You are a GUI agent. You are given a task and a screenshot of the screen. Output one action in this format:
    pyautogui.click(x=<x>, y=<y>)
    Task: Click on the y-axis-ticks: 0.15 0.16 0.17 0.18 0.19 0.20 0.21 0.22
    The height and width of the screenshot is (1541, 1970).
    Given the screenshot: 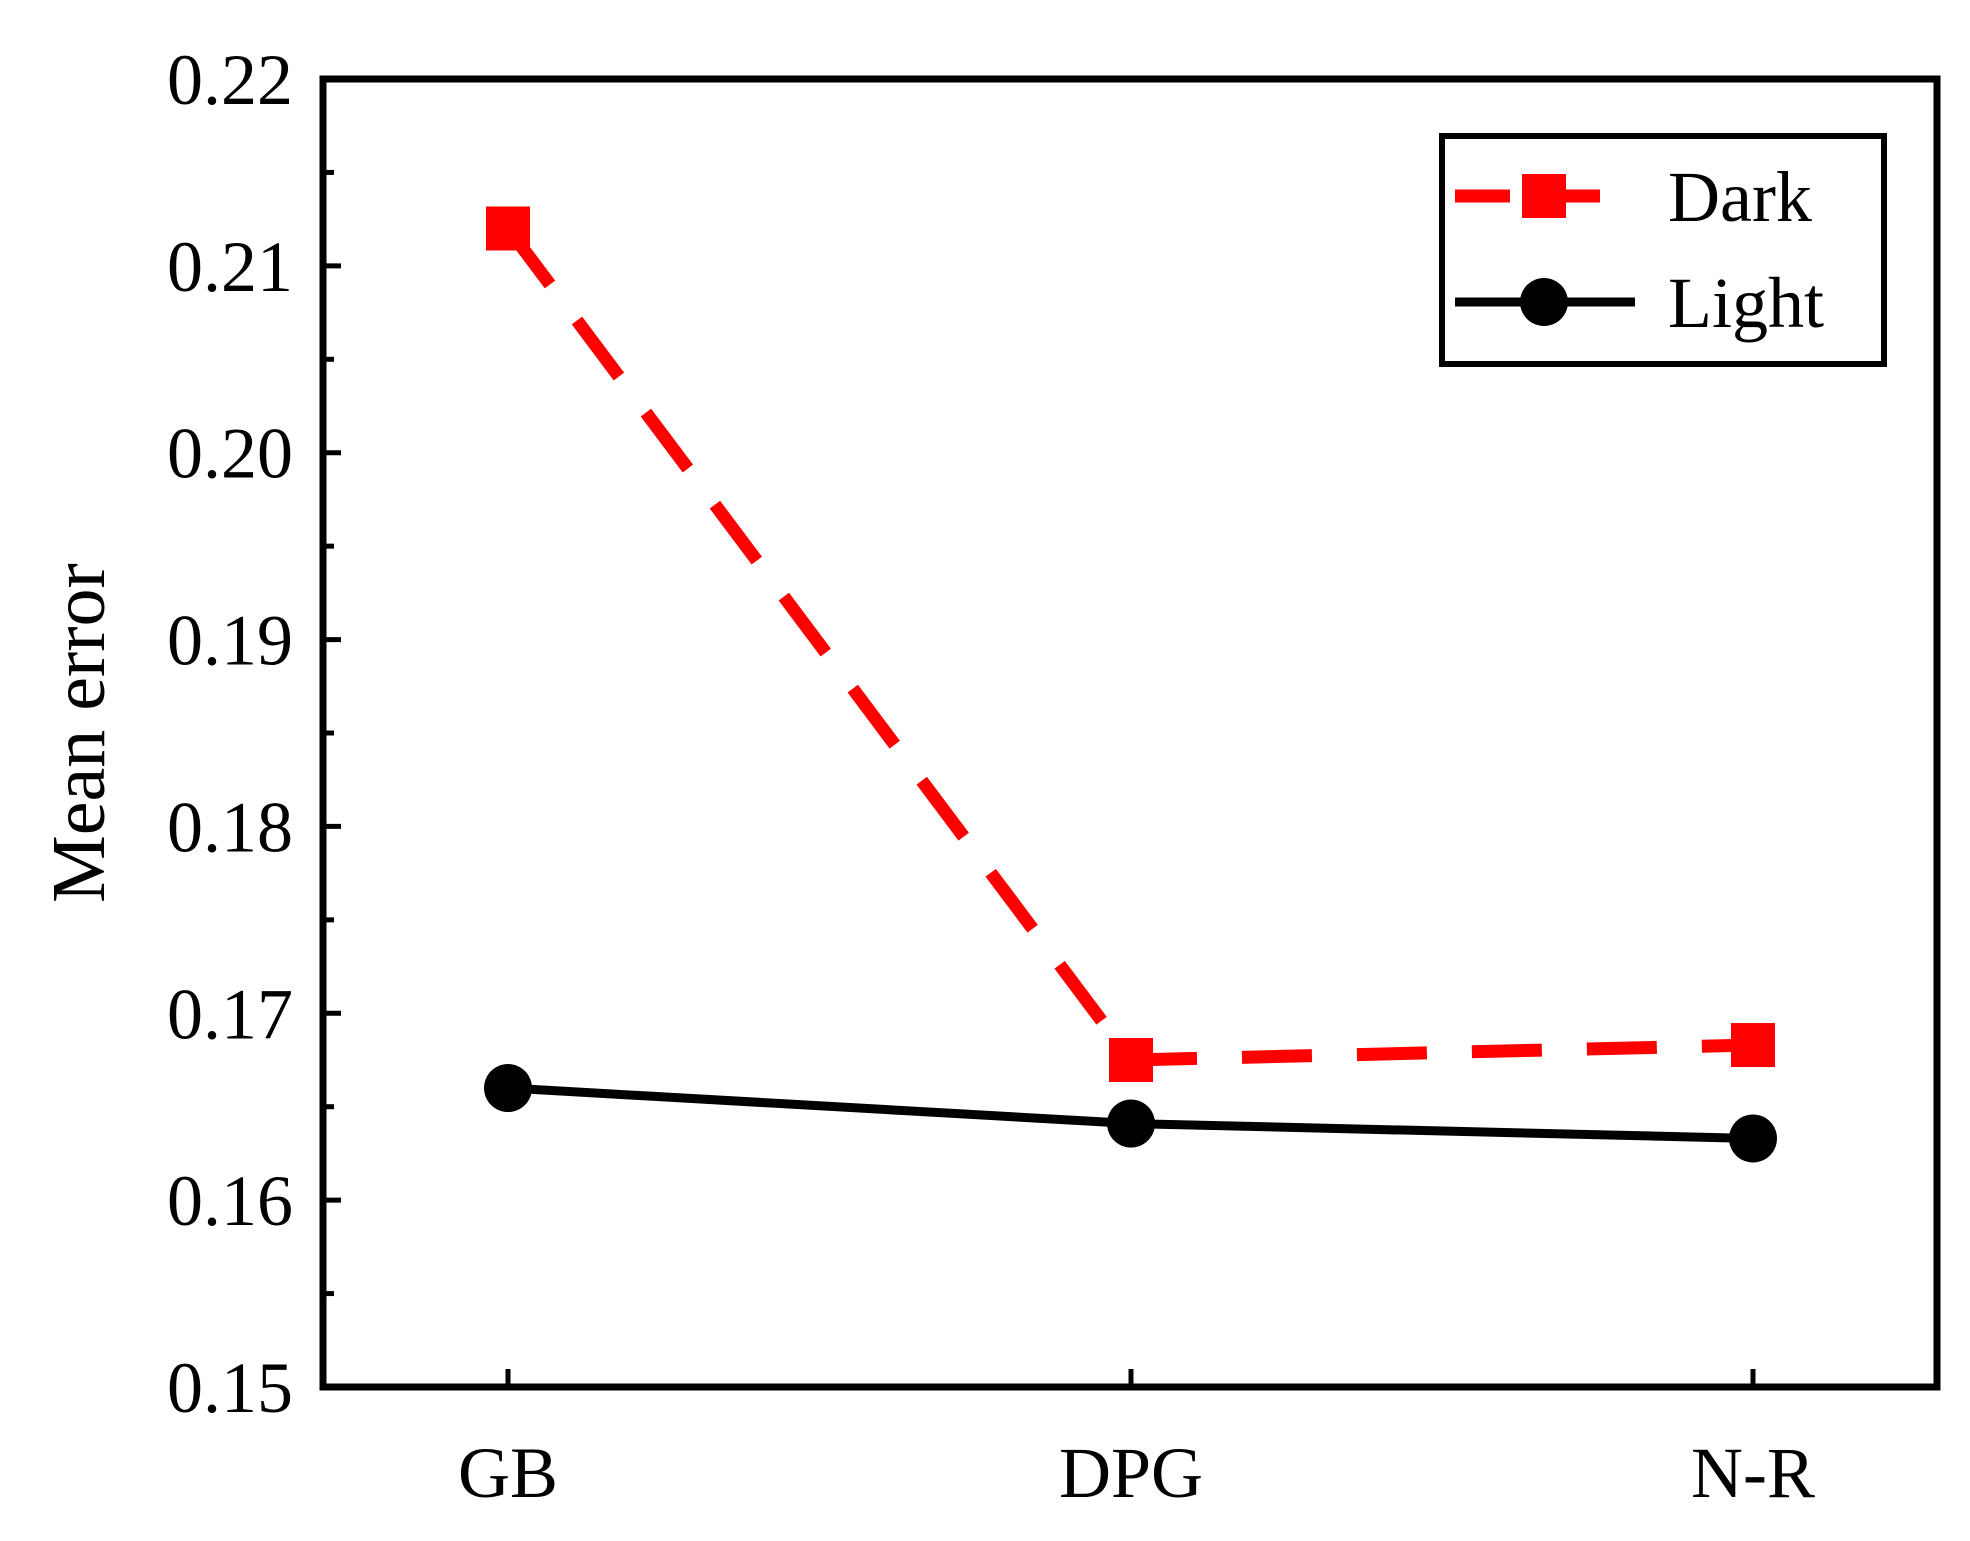 What is the action you would take?
    pyautogui.click(x=254, y=734)
    